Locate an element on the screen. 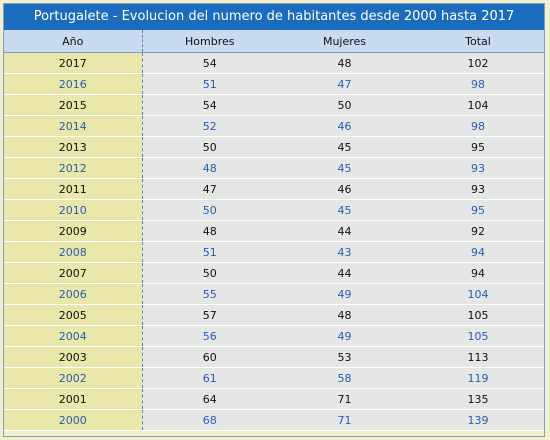 Image resolution: width=550 pixels, height=440 pixels. total-cell: 102 is located at coordinates (478, 63).